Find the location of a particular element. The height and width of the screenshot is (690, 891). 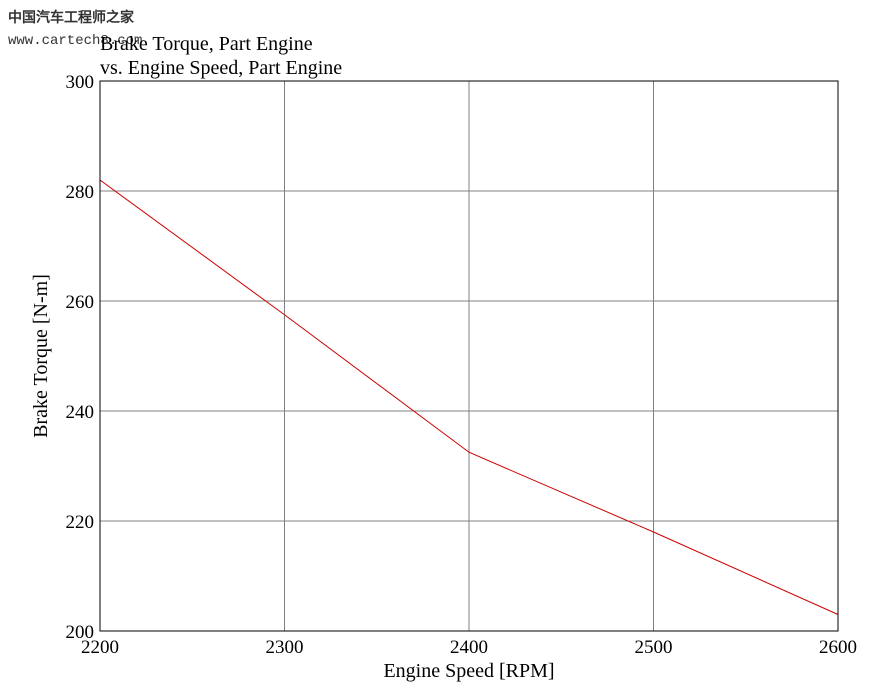

x-tick-label: 2200 is located at coordinates (100, 647).